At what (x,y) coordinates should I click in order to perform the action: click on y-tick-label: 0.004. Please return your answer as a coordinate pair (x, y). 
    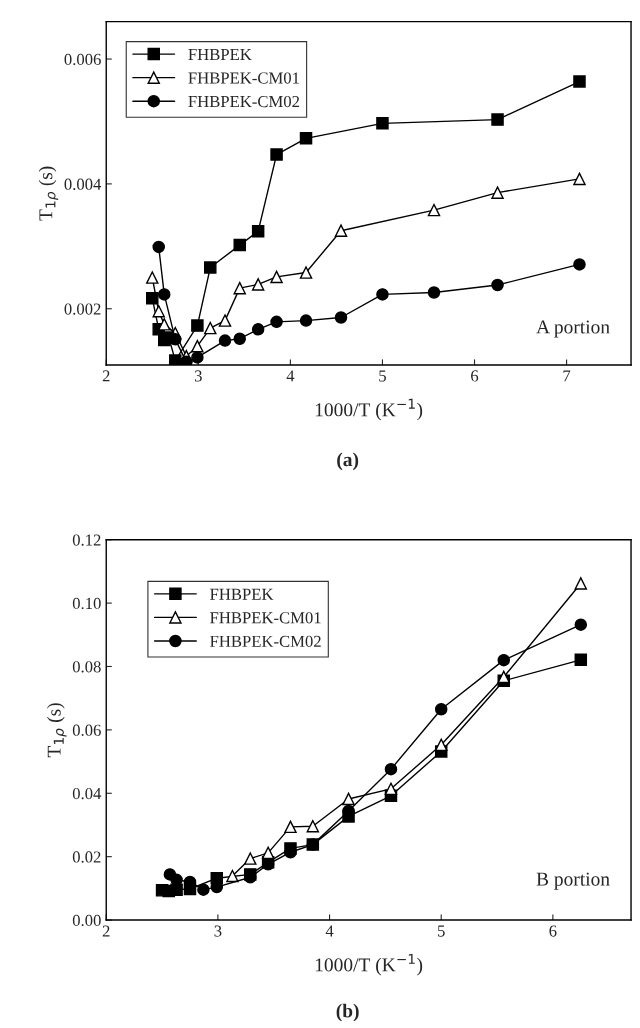
    Looking at the image, I should click on (83, 184).